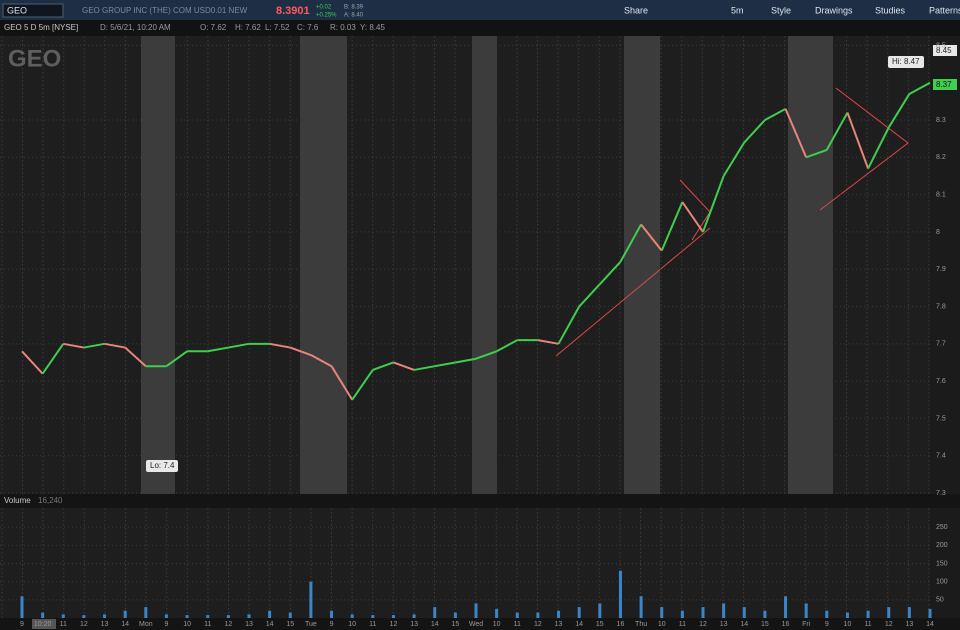 This screenshot has height=630, width=960. I want to click on button: Share, so click(636, 10).